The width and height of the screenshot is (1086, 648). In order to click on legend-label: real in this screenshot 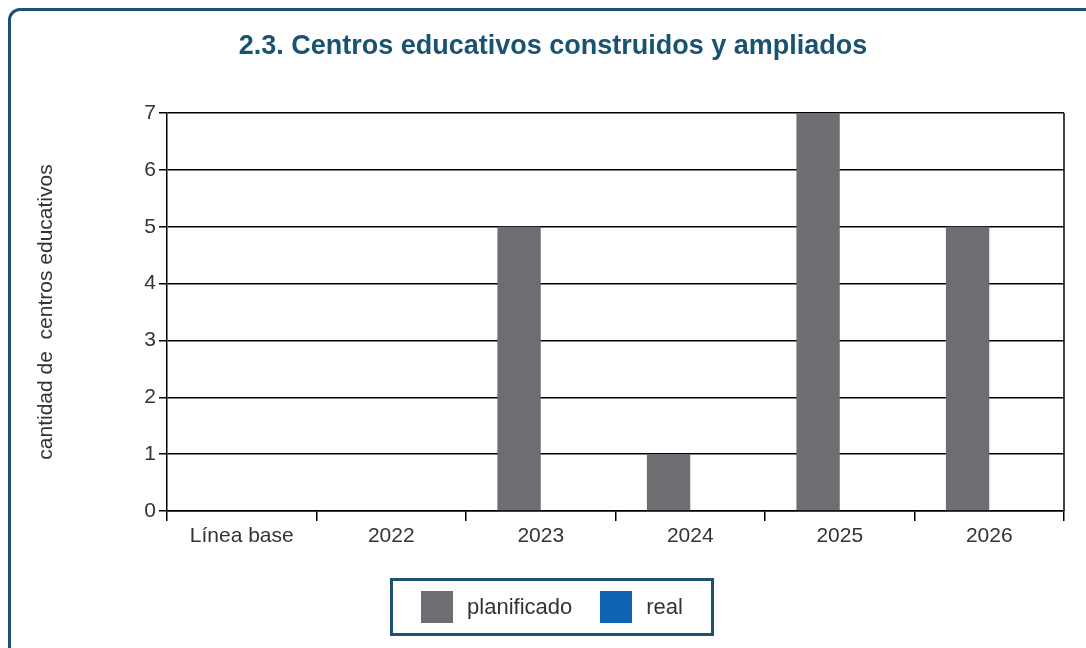, I will do `click(664, 607)`.